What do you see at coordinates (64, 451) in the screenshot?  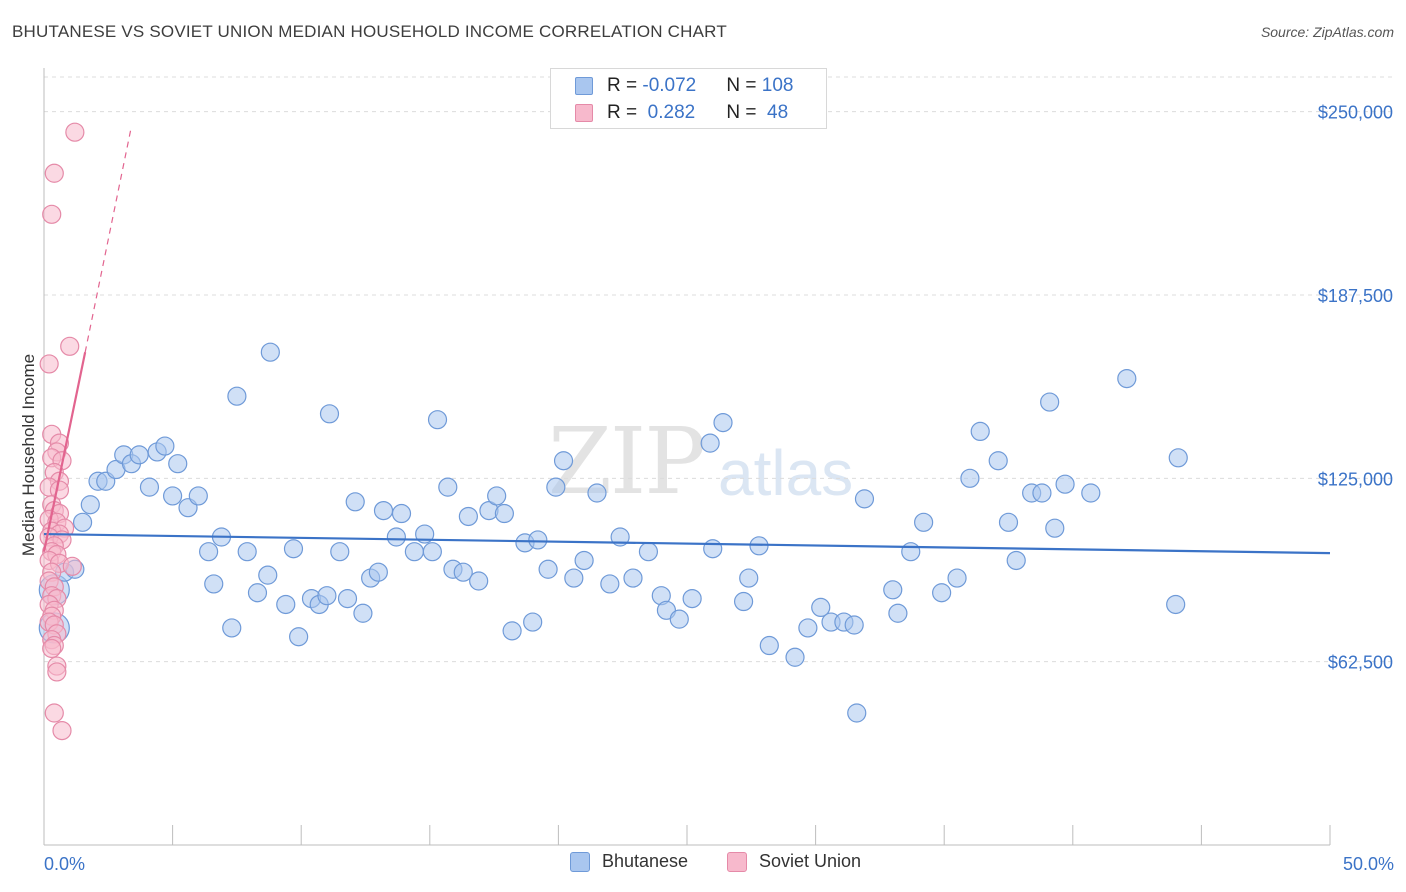 I see `trend-line-soviet-union` at bounding box center [64, 451].